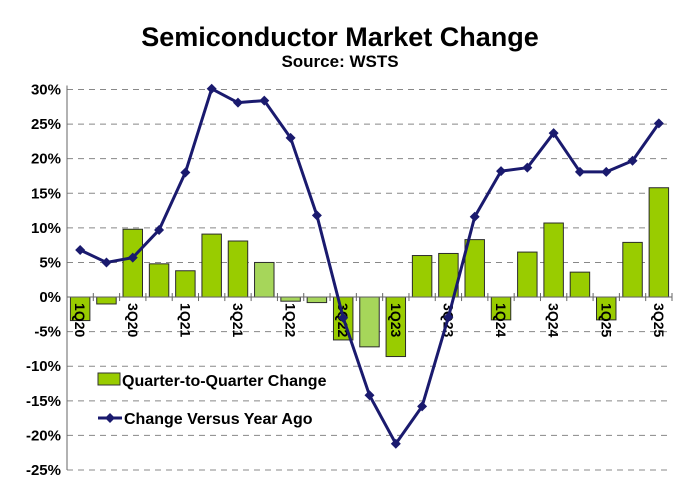 The height and width of the screenshot is (497, 690). I want to click on bar-2Q20, so click(106, 300).